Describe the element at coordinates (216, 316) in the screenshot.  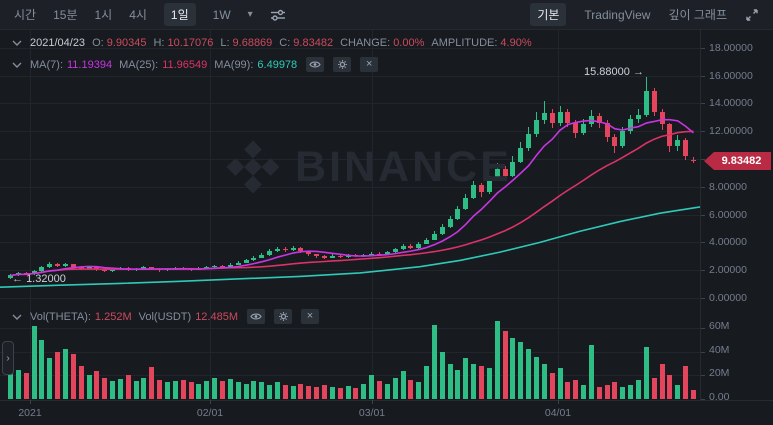
I see `vol-usdt-value: 12.485M` at that location.